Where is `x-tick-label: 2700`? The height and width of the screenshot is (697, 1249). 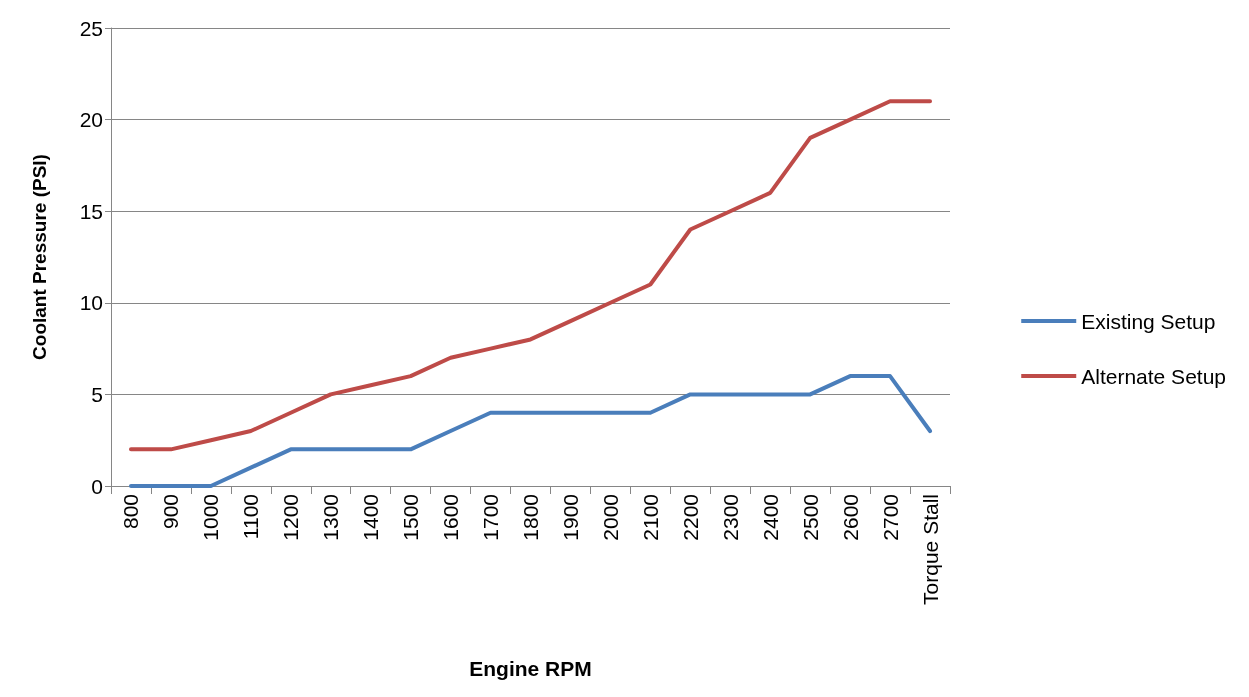 x-tick-label: 2700 is located at coordinates (890, 517).